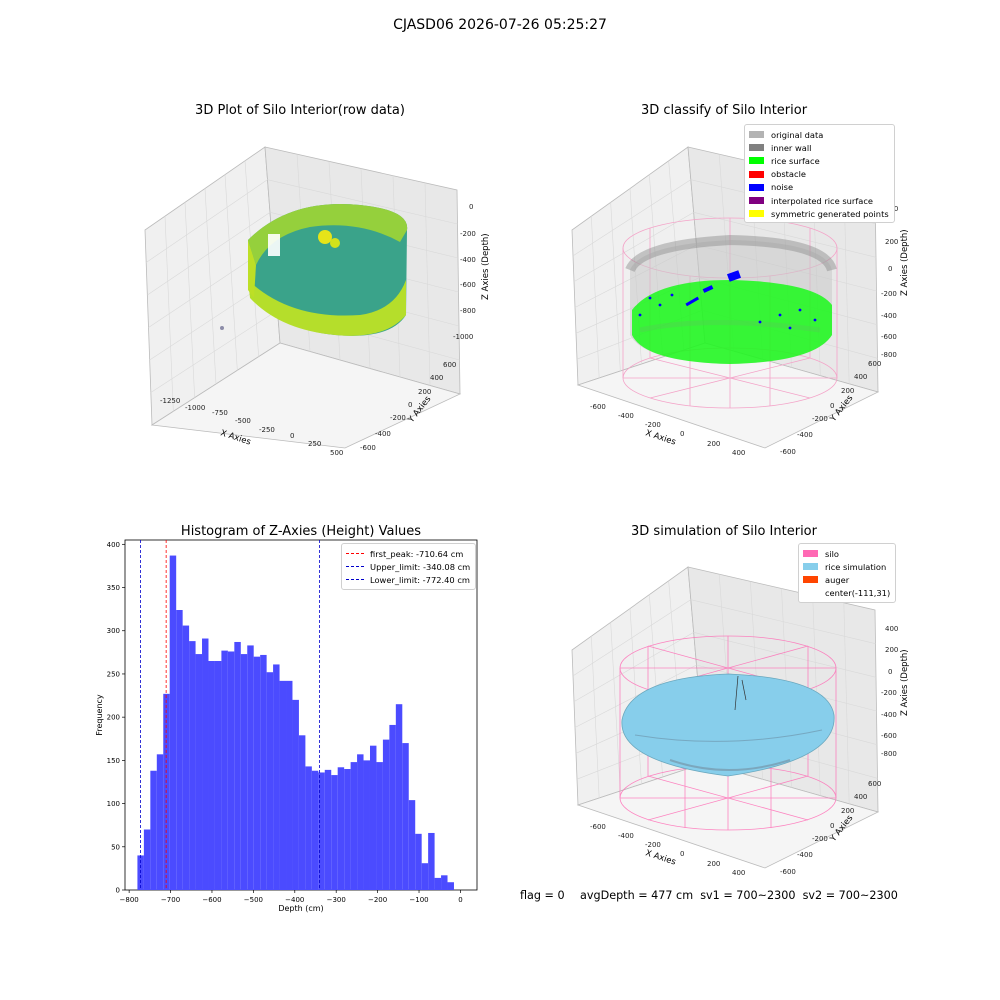 This screenshot has height=1000, width=1000. What do you see at coordinates (336, 900) in the screenshot?
I see `x-tick-label: −300` at bounding box center [336, 900].